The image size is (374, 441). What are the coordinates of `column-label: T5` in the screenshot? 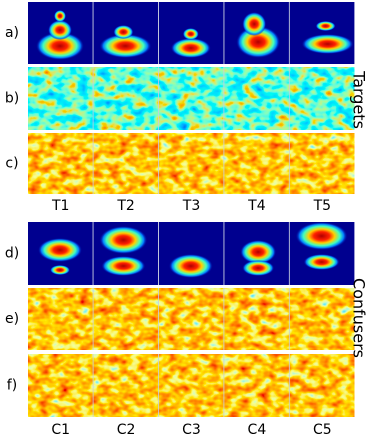 It's located at (322, 206).